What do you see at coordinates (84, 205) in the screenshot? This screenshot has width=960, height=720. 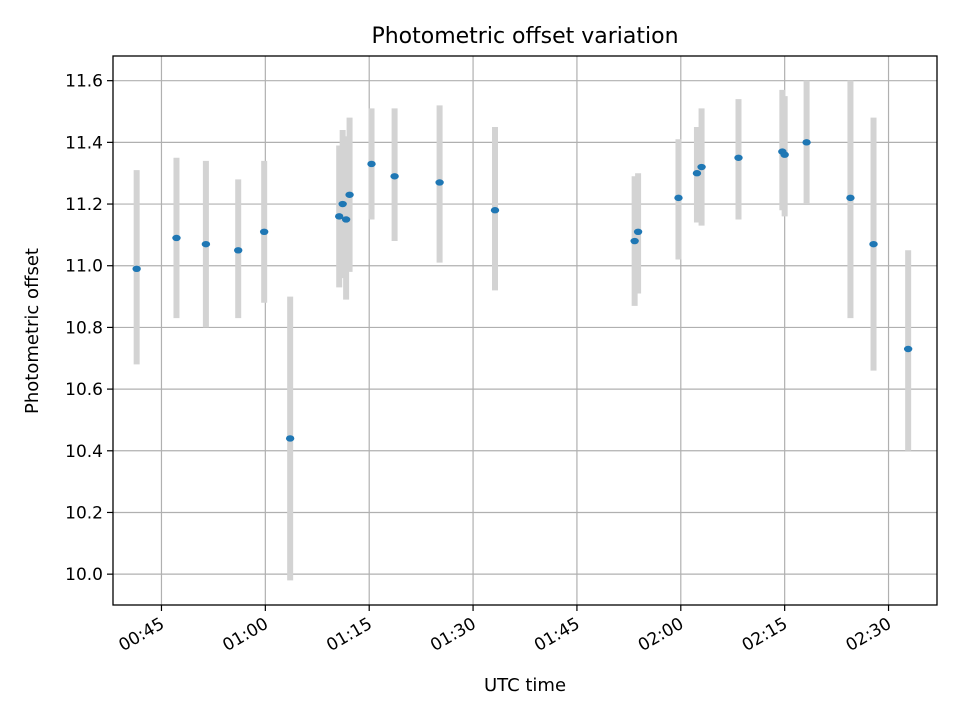 I see `y-tick-label: 11.2` at bounding box center [84, 205].